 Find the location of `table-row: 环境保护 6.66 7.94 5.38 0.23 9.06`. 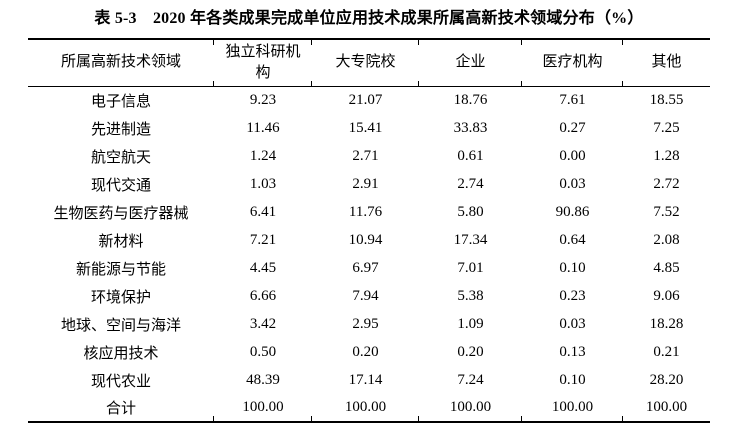

table-row: 环境保护 6.66 7.94 5.38 0.23 9.06 is located at coordinates (369, 296).